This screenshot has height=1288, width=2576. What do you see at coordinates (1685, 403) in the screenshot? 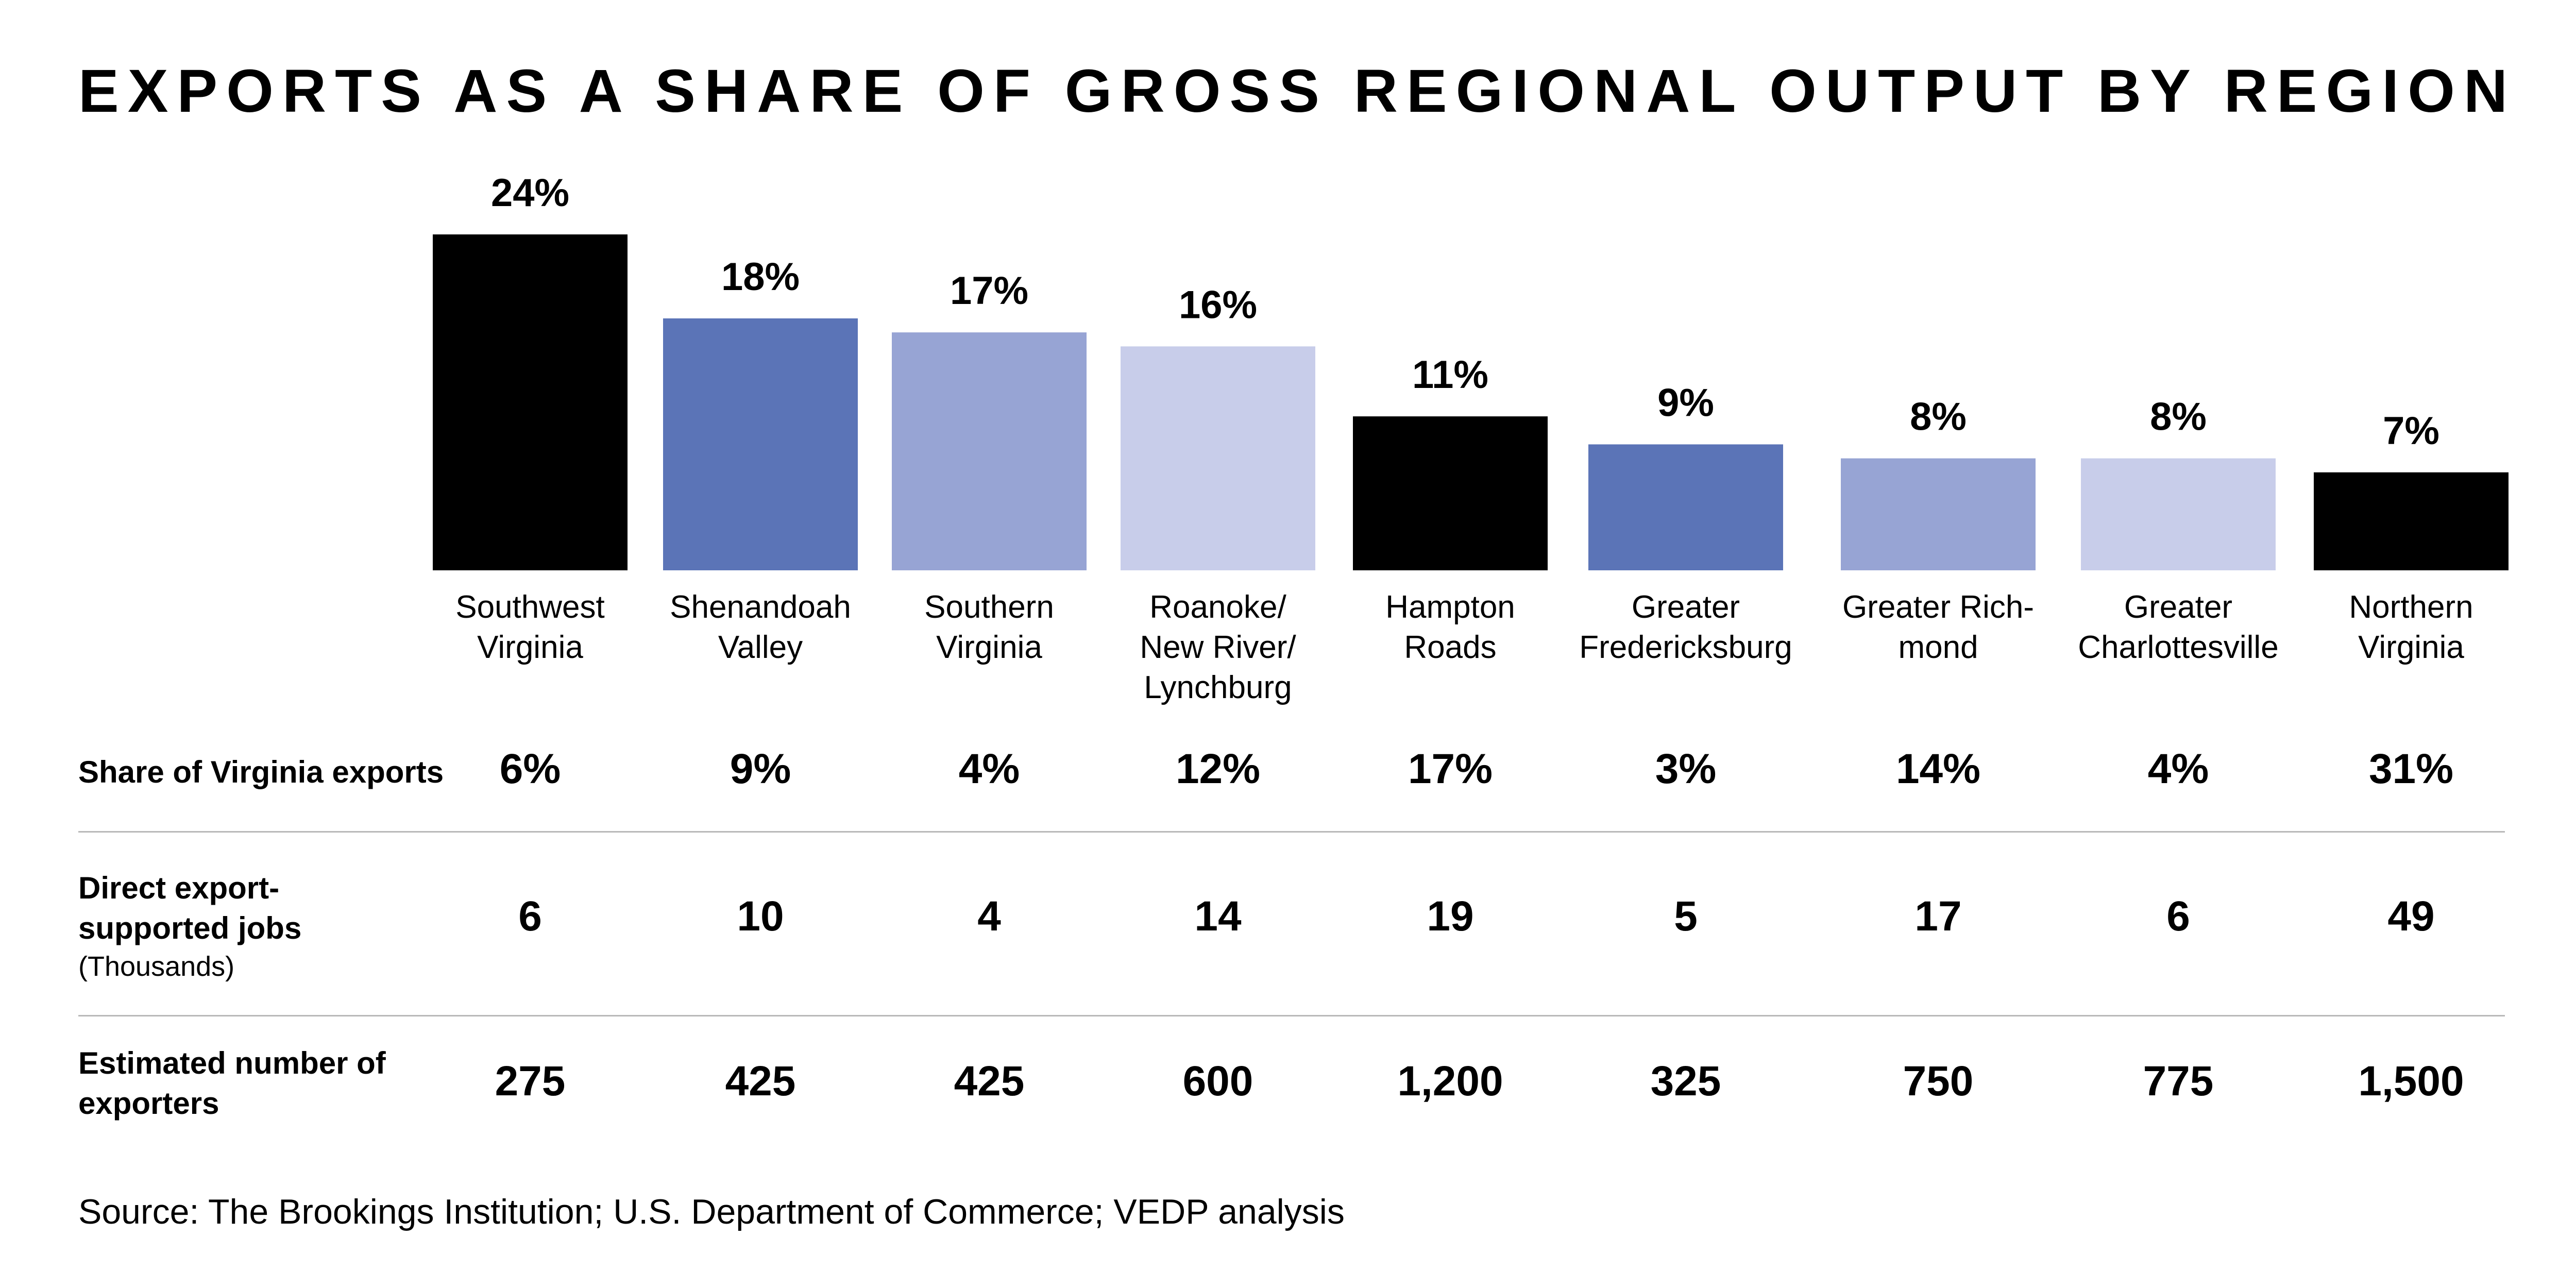
I see `bar-value-label: 9%` at bounding box center [1685, 403].